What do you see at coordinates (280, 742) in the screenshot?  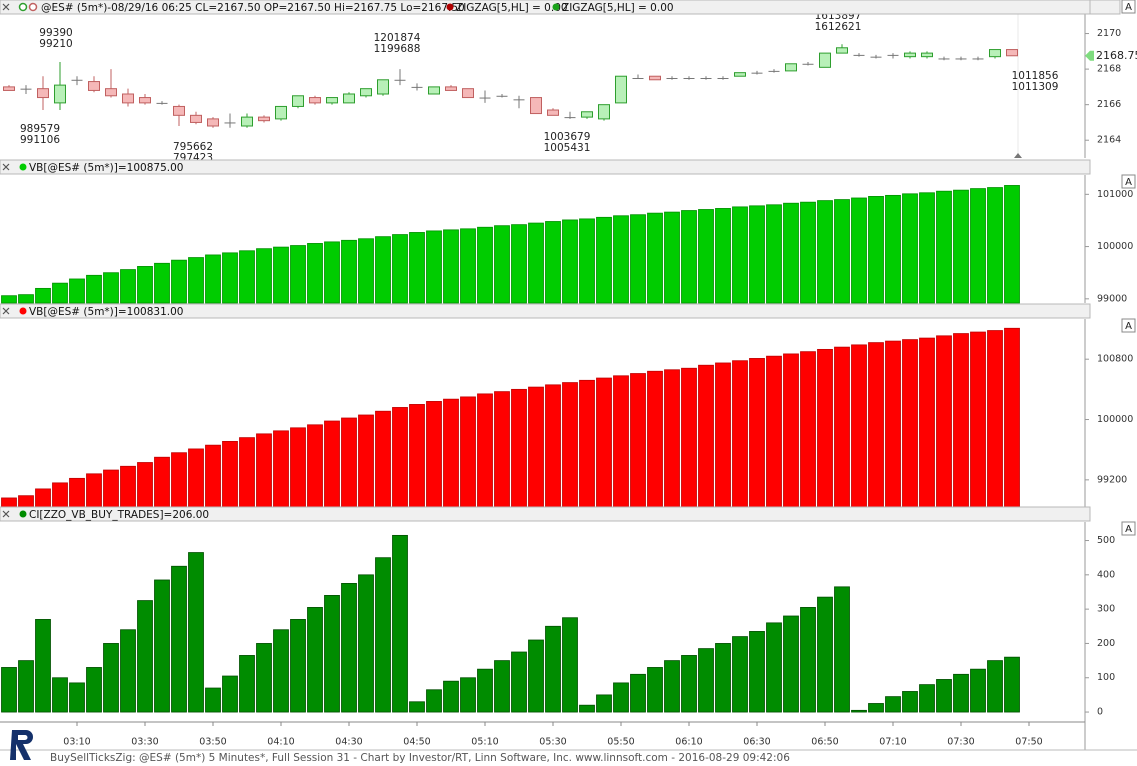 I see `x-tick-label: 04:10` at bounding box center [280, 742].